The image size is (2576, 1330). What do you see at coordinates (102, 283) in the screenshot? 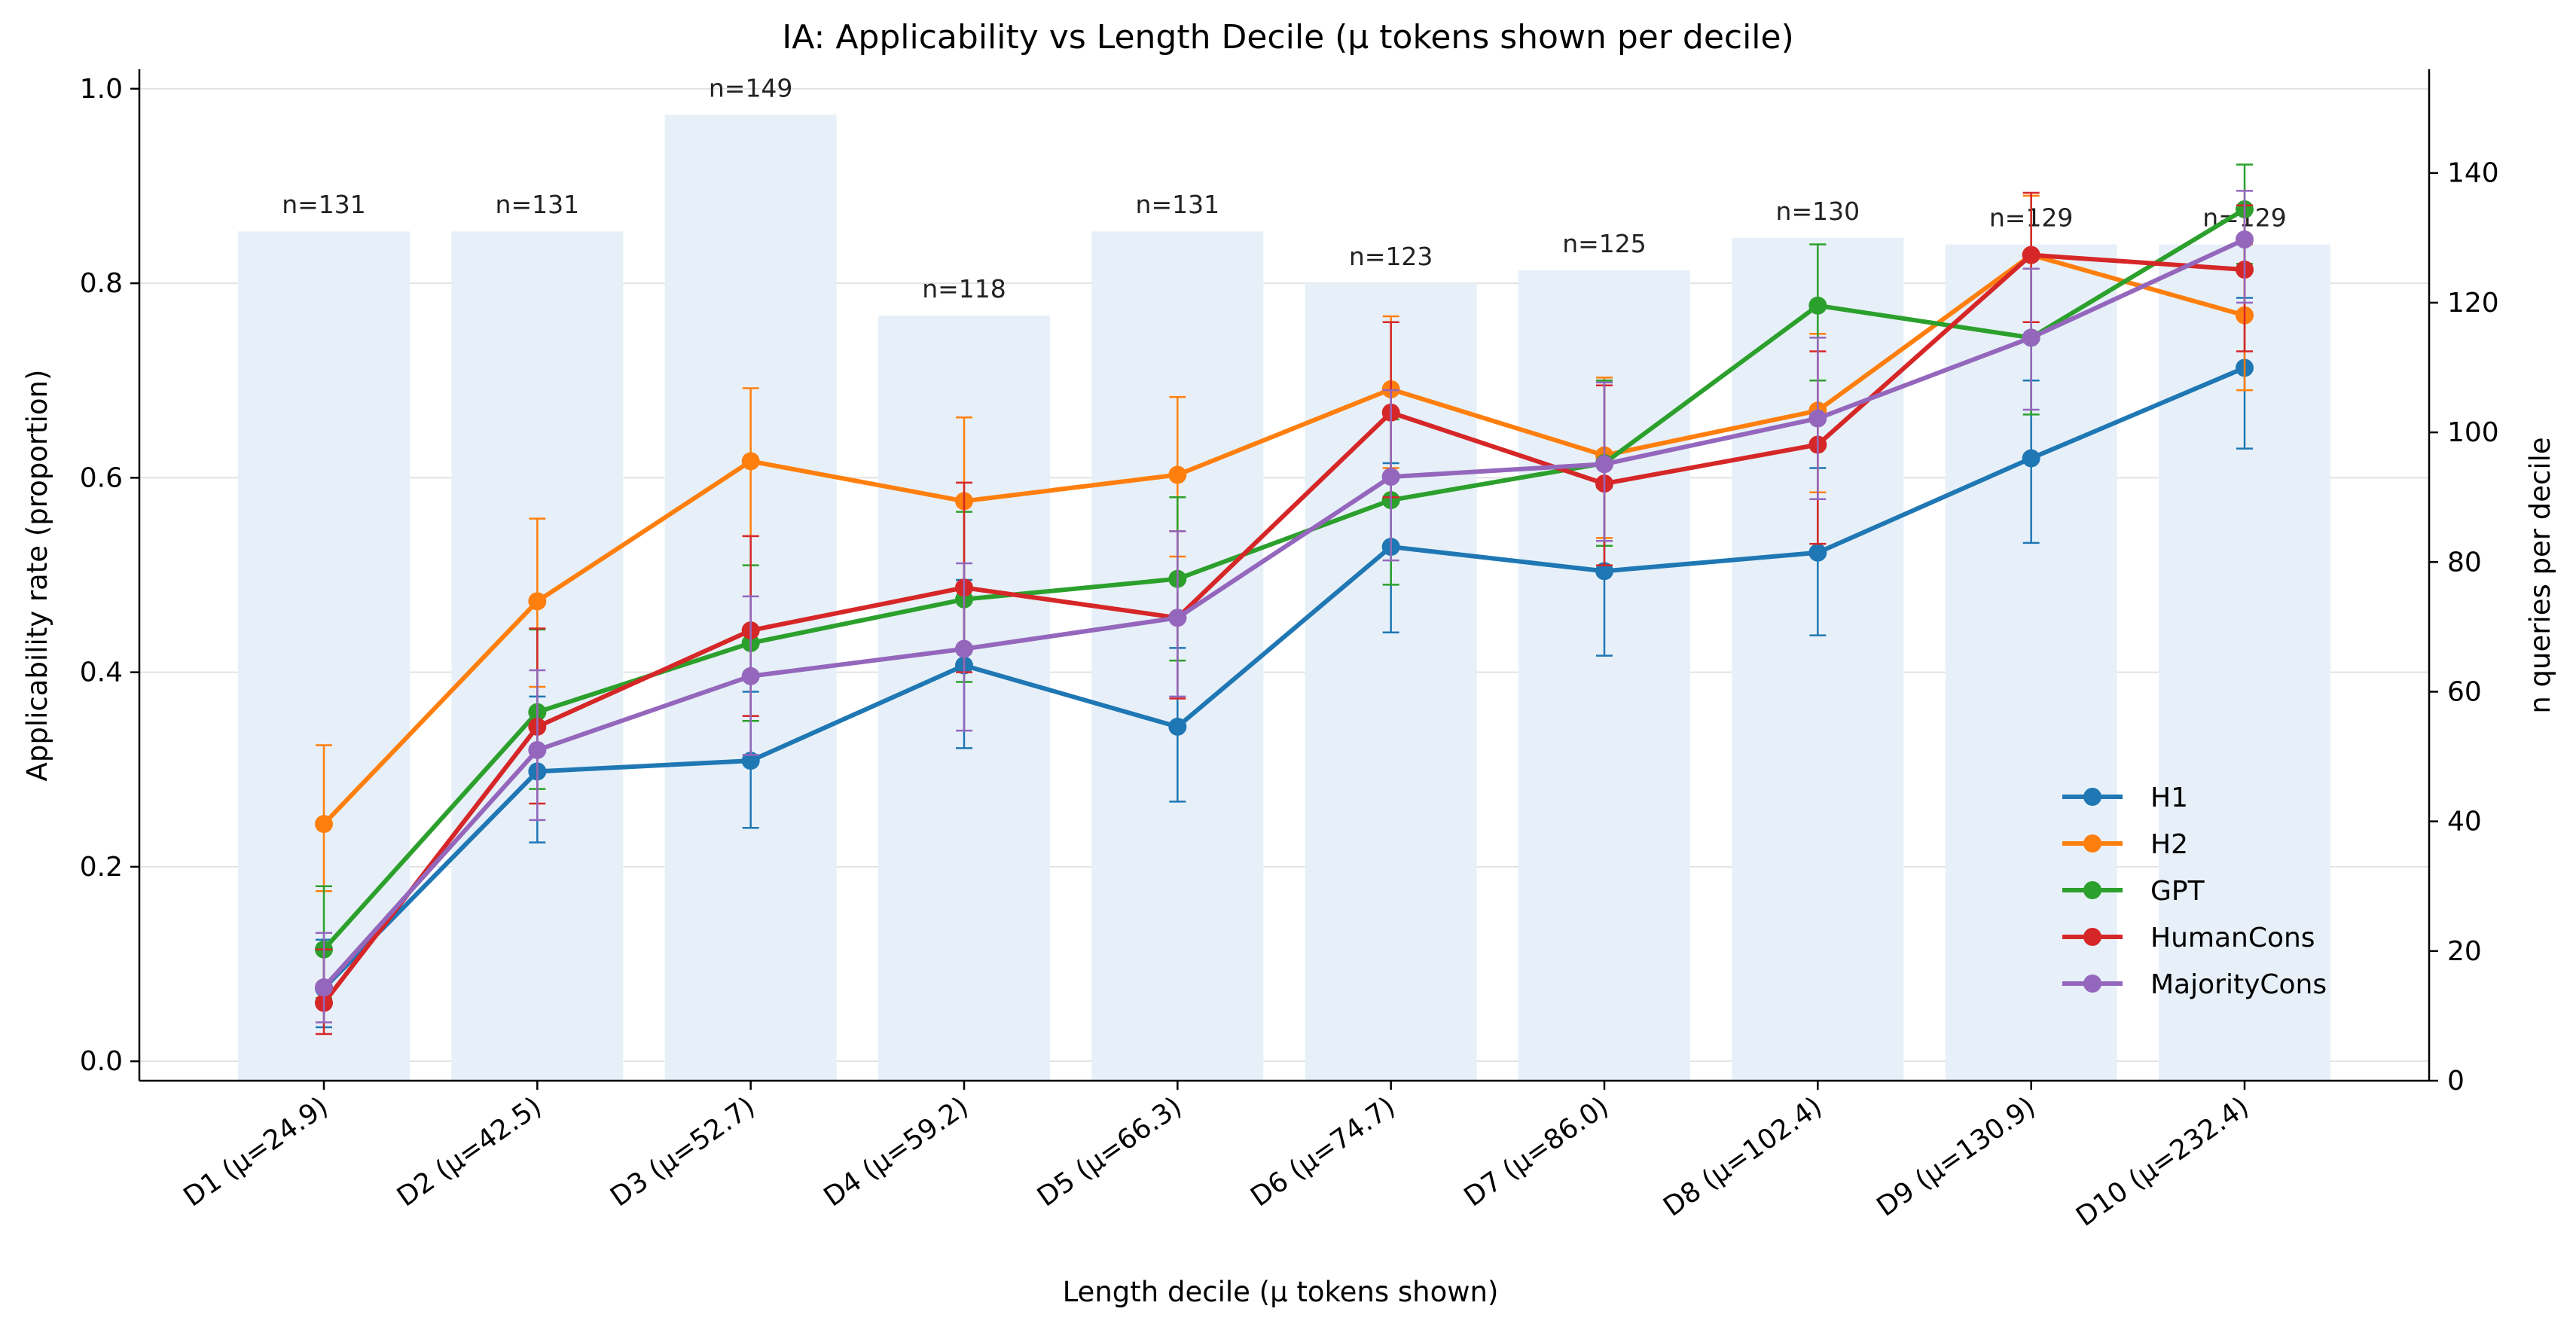
I see `y-tick-label: 0.8` at bounding box center [102, 283].